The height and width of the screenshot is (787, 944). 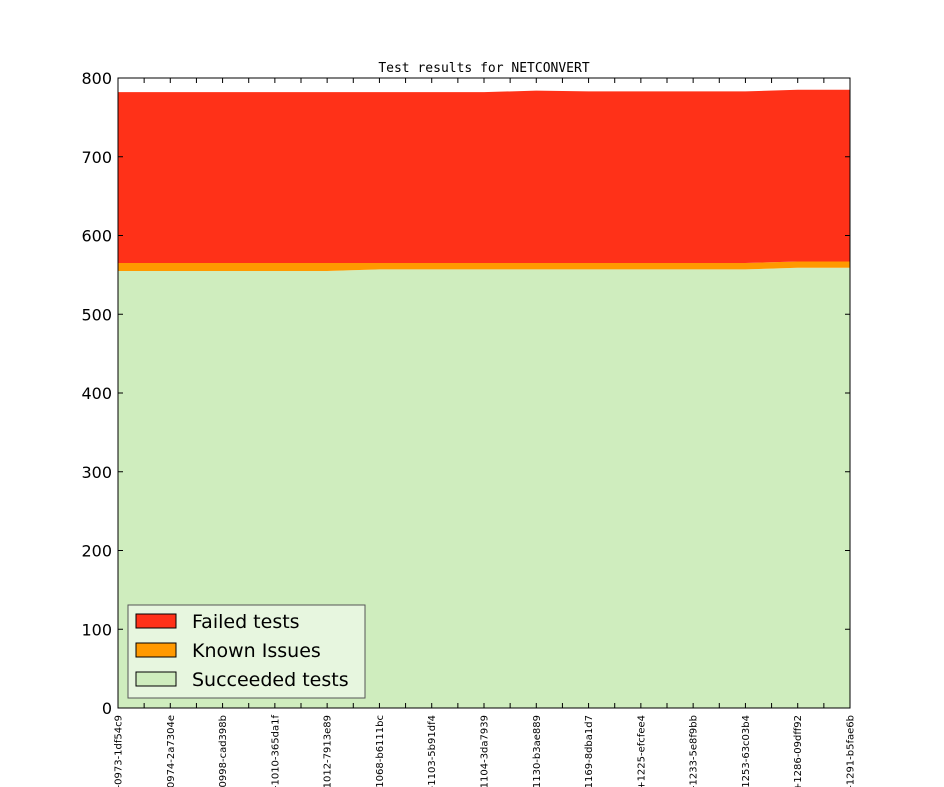 What do you see at coordinates (96, 472) in the screenshot?
I see `y-tick-label-3: 300` at bounding box center [96, 472].